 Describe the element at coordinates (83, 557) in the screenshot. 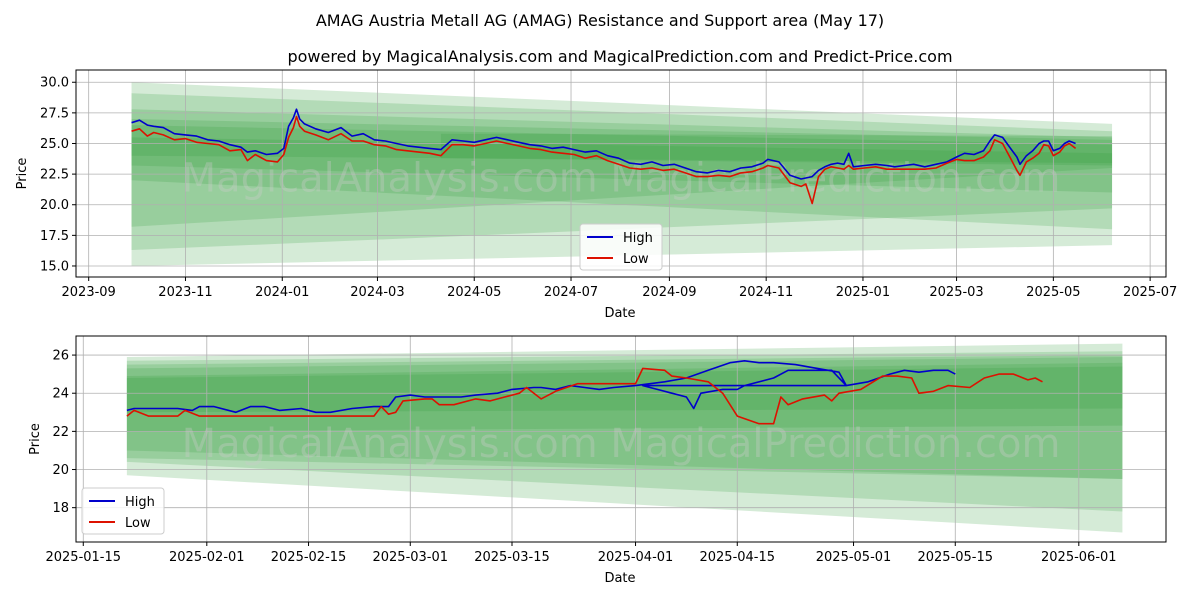

I see `x-tick-label: 2025-01-15` at that location.